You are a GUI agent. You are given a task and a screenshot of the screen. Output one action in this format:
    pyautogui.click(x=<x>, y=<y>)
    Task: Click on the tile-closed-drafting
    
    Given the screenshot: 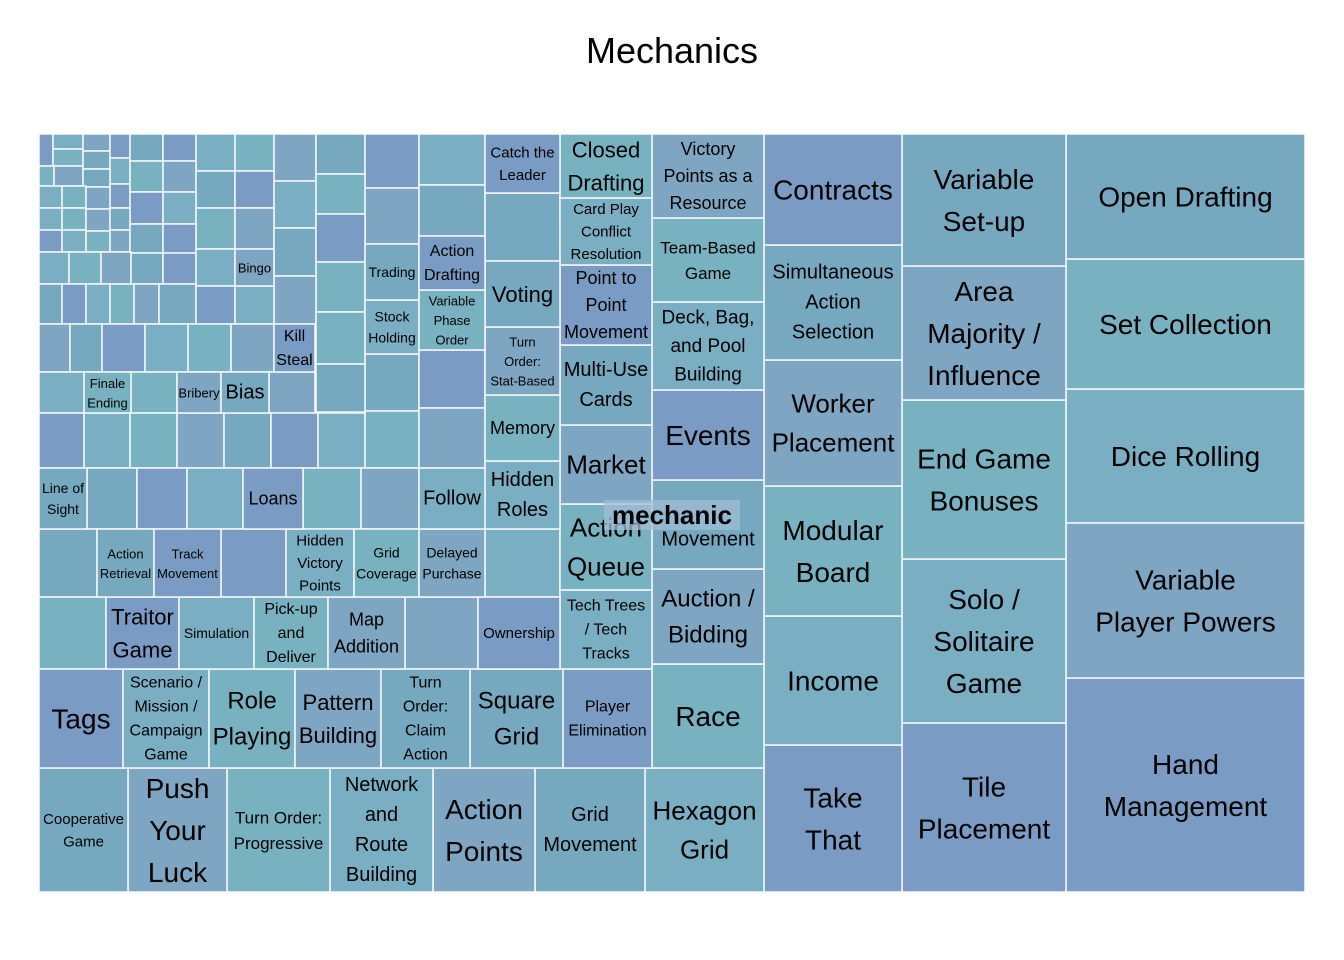 What is the action you would take?
    pyautogui.click(x=606, y=166)
    